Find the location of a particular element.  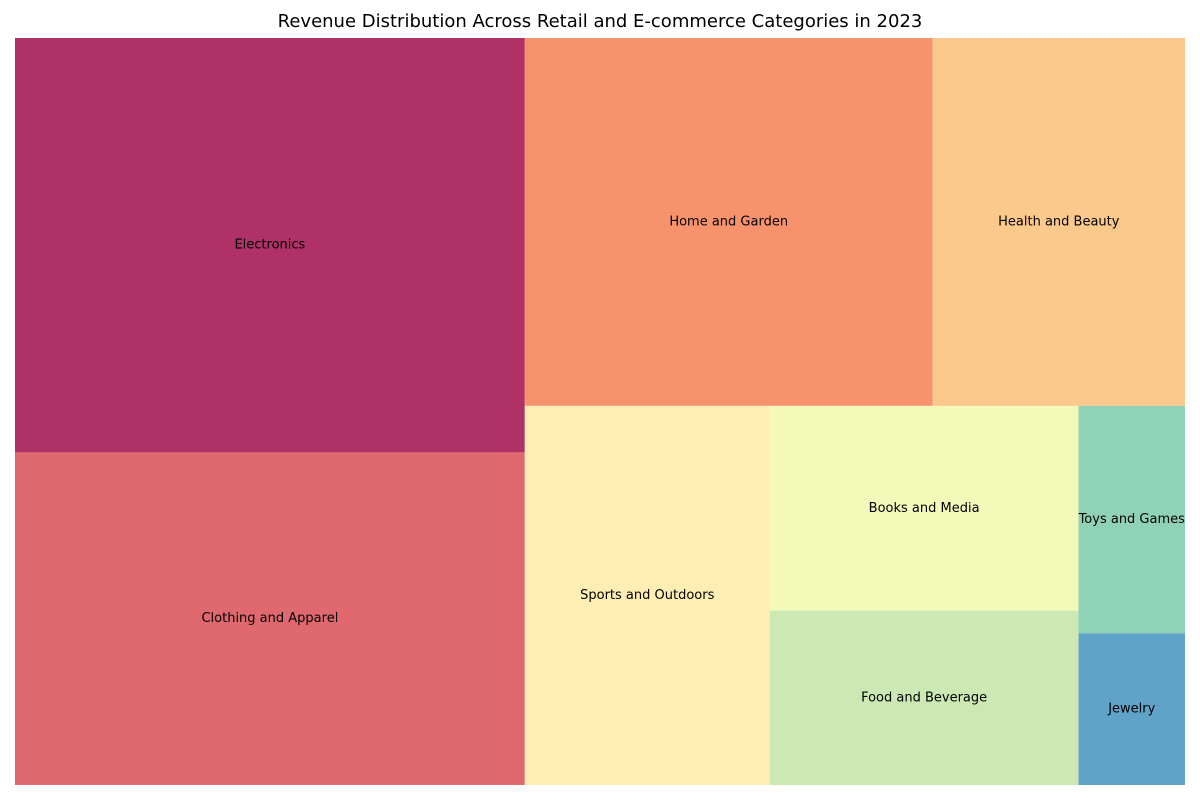

tile-toys-and-games: Toys and Games is located at coordinates (1132, 519).